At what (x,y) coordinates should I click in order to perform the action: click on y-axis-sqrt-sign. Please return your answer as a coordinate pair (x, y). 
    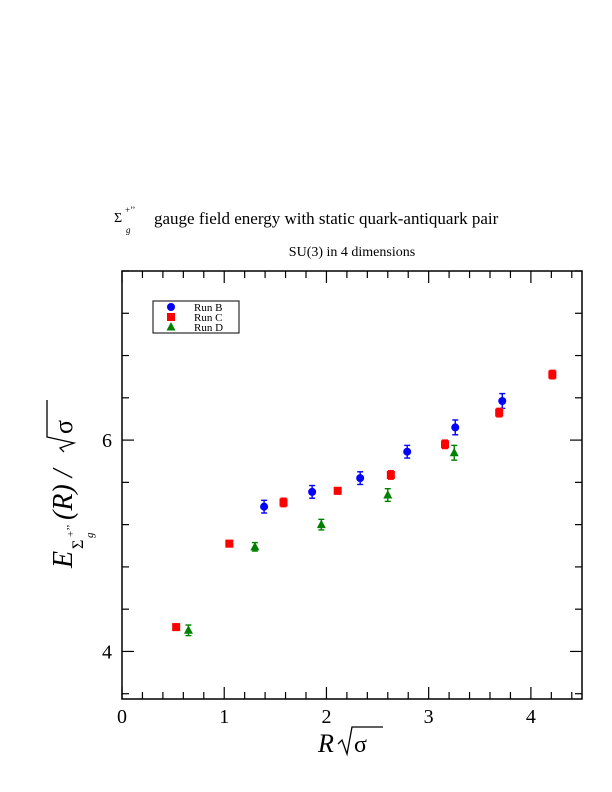
    Looking at the image, I should click on (61, 426).